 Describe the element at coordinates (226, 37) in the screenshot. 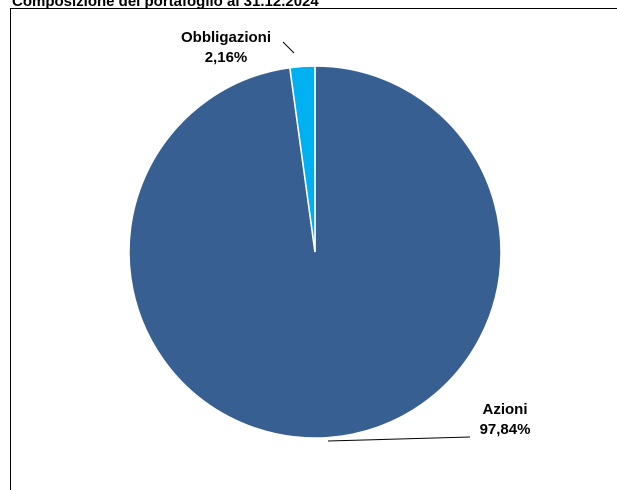

I see `slice-label: Obbligazioni` at that location.